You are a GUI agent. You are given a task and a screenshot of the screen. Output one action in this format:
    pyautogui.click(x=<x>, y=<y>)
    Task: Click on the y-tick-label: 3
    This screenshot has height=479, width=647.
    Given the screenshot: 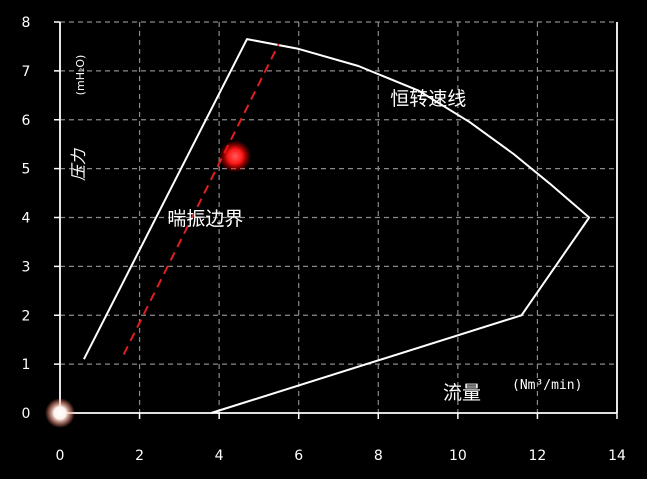 What is the action you would take?
    pyautogui.click(x=26, y=267)
    